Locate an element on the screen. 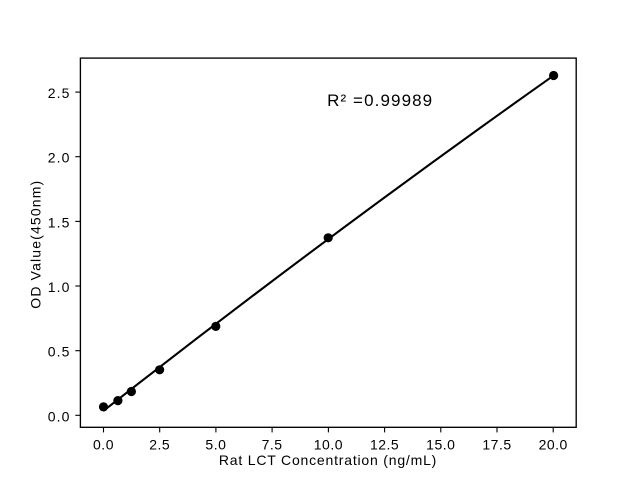 This screenshot has height=480, width=640. svg-text: 17.5 is located at coordinates (496, 444).